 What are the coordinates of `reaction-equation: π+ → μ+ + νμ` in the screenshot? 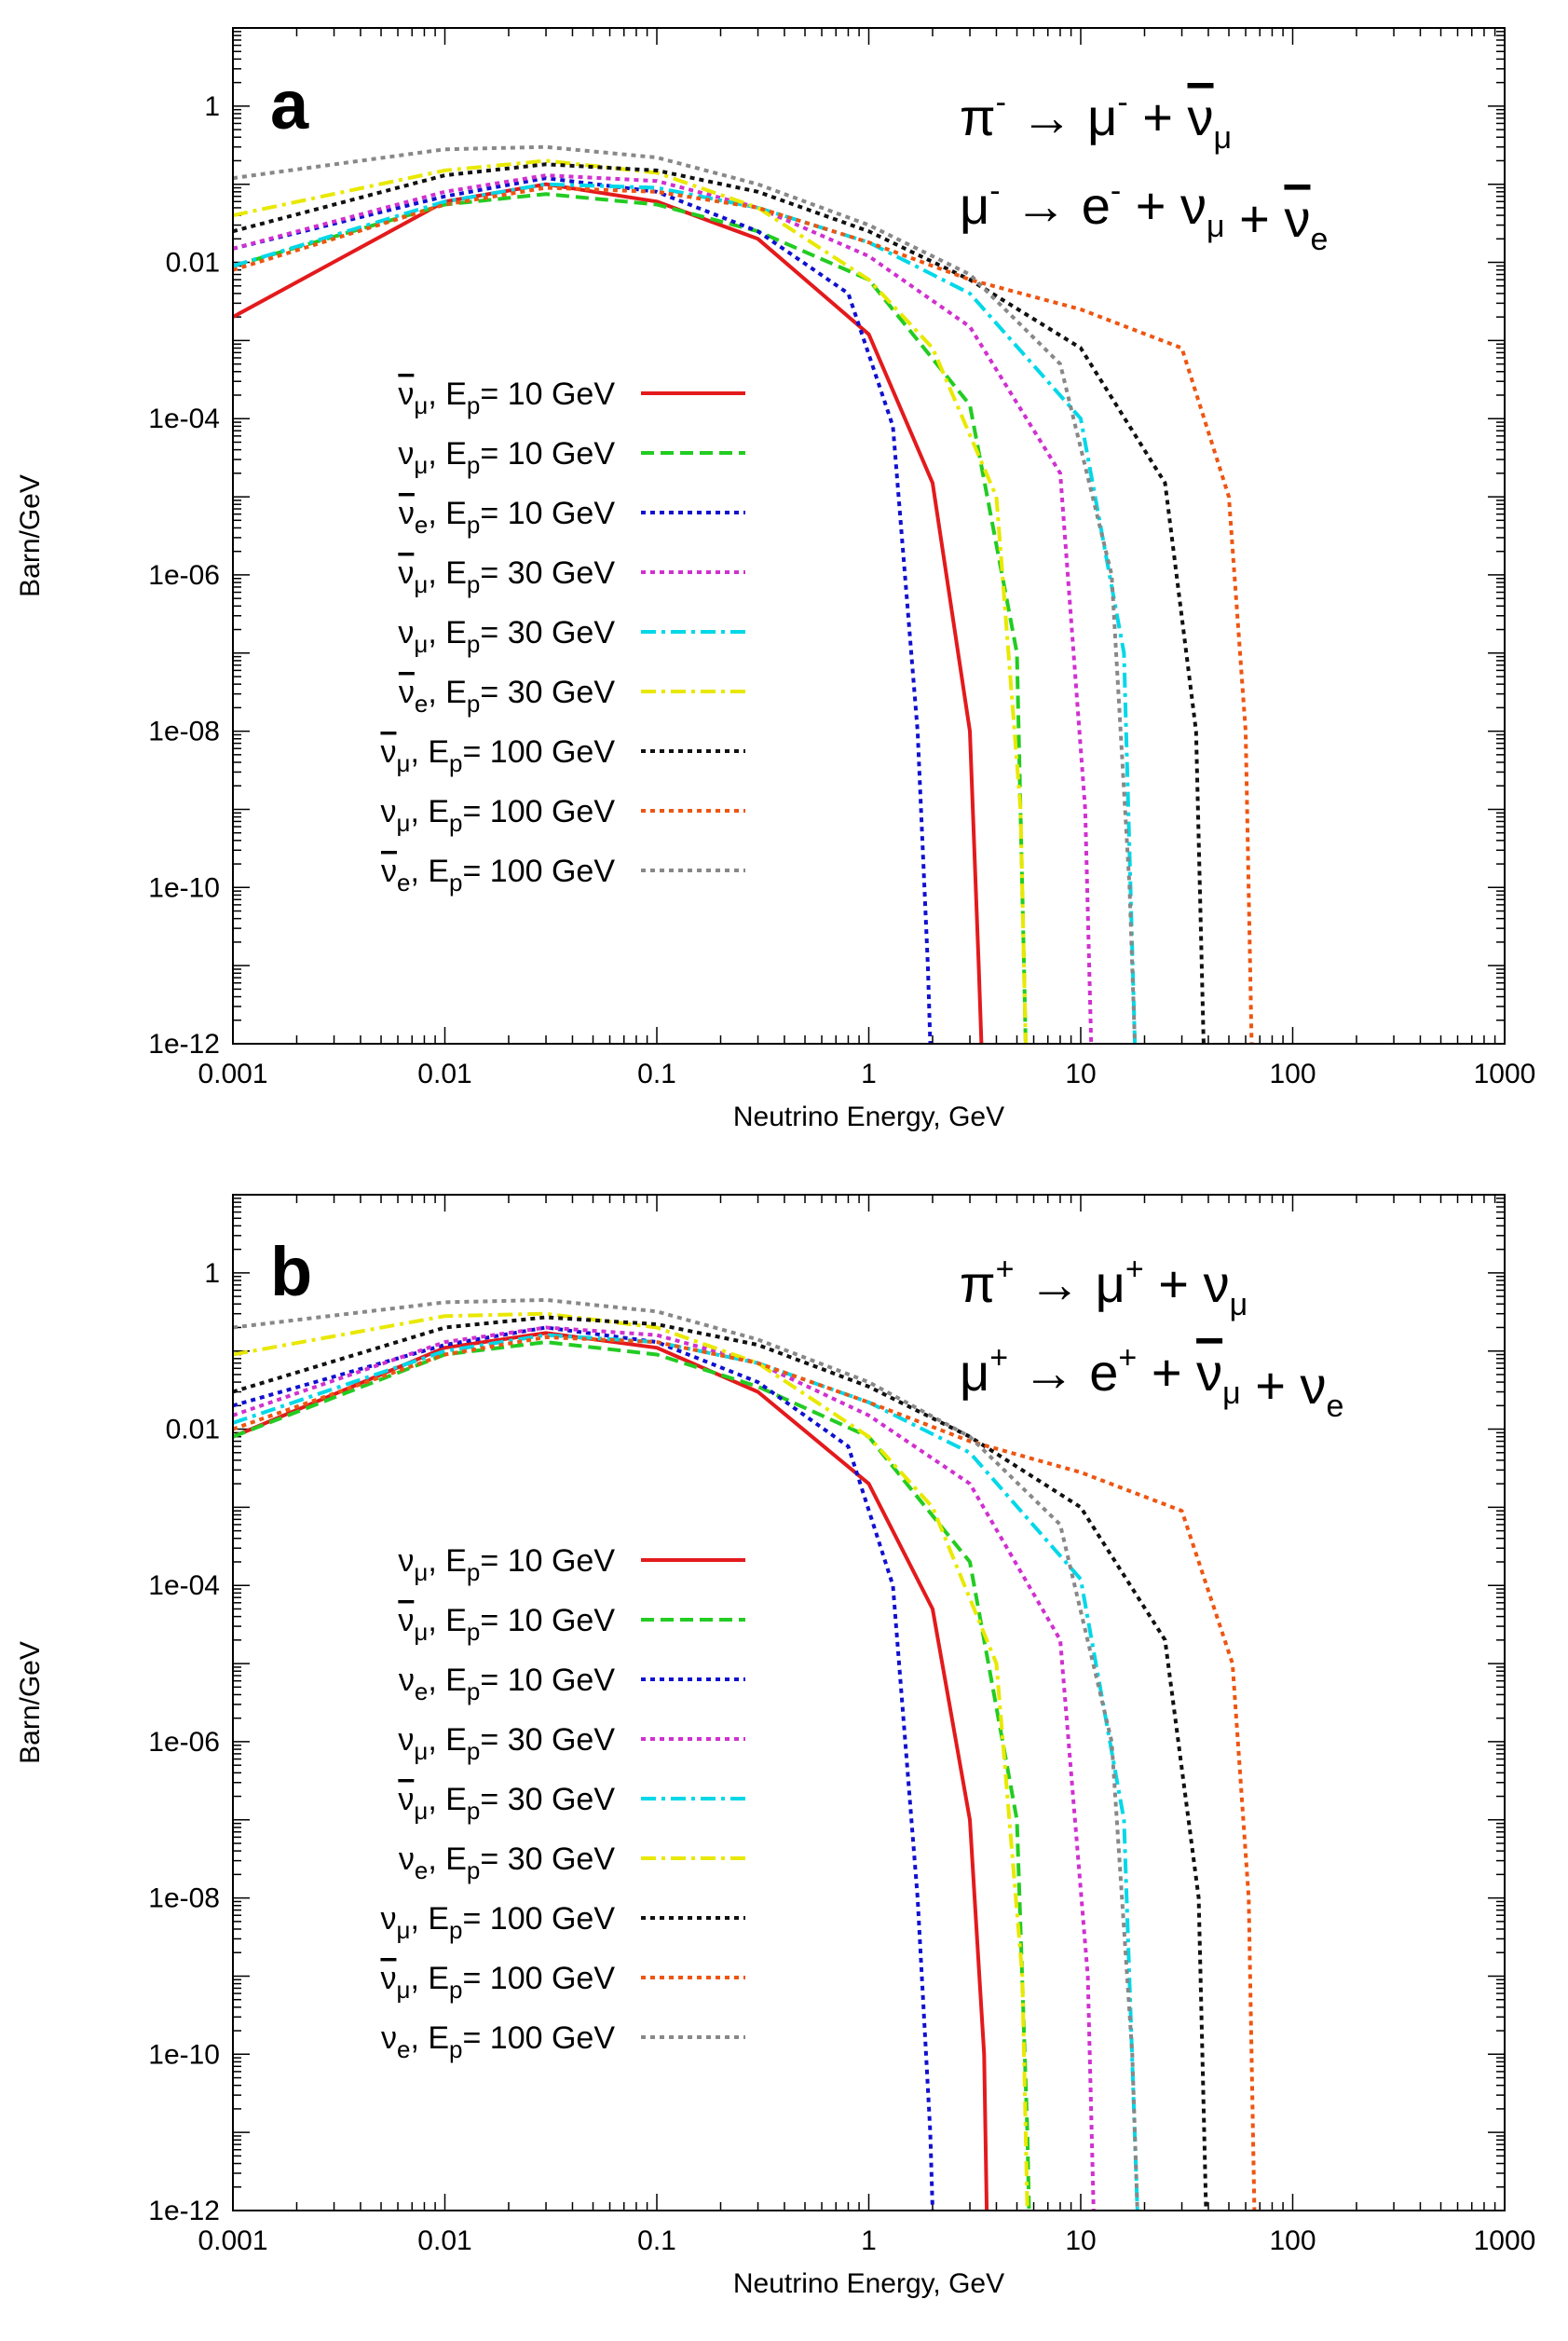 It's located at (1104, 1287).